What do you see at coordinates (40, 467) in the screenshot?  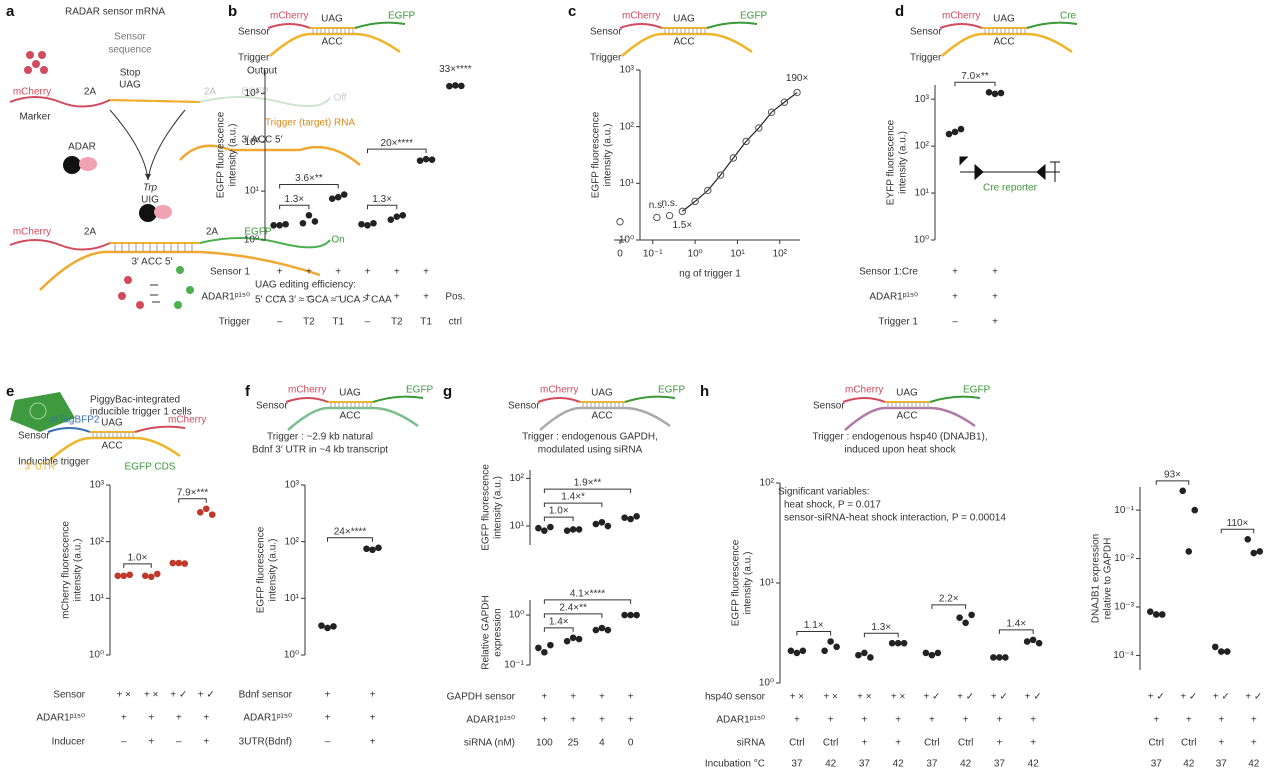 I see `note: 3′ UTR` at bounding box center [40, 467].